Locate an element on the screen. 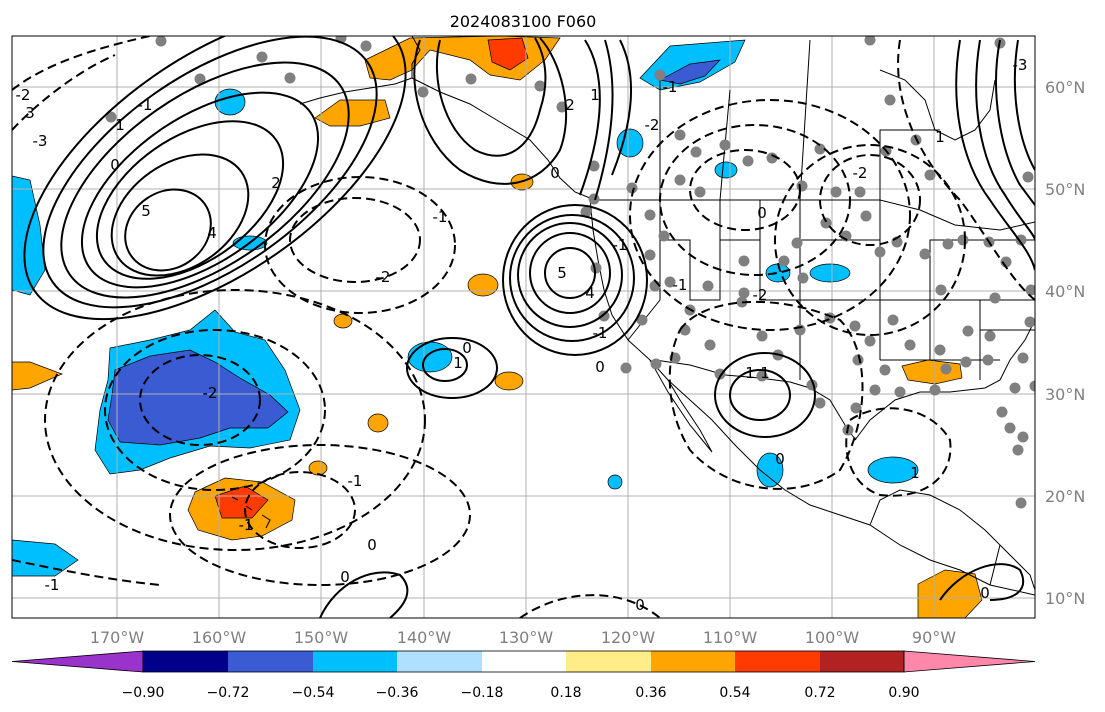 This screenshot has width=1105, height=712. colorbar-tick-label: 0.36 is located at coordinates (650, 693).